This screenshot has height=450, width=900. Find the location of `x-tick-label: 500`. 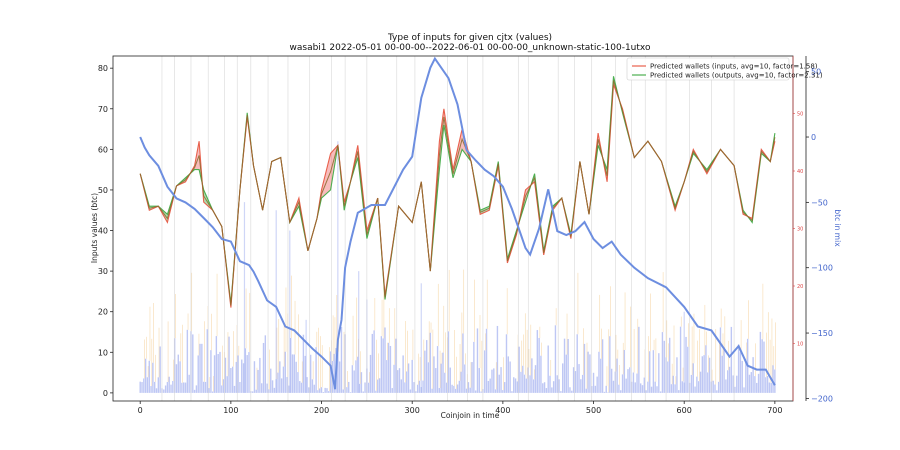

x-tick-label: 500 is located at coordinates (593, 410).